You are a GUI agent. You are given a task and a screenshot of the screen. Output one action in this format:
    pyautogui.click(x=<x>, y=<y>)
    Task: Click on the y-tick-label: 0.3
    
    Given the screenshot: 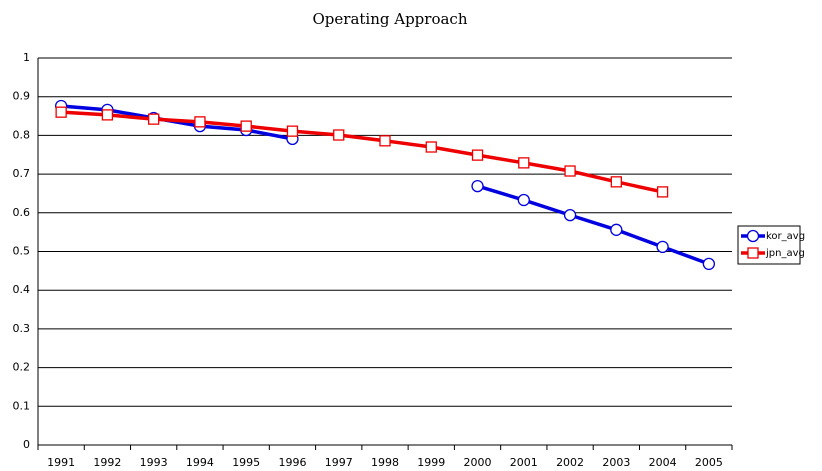 What is the action you would take?
    pyautogui.click(x=22, y=328)
    